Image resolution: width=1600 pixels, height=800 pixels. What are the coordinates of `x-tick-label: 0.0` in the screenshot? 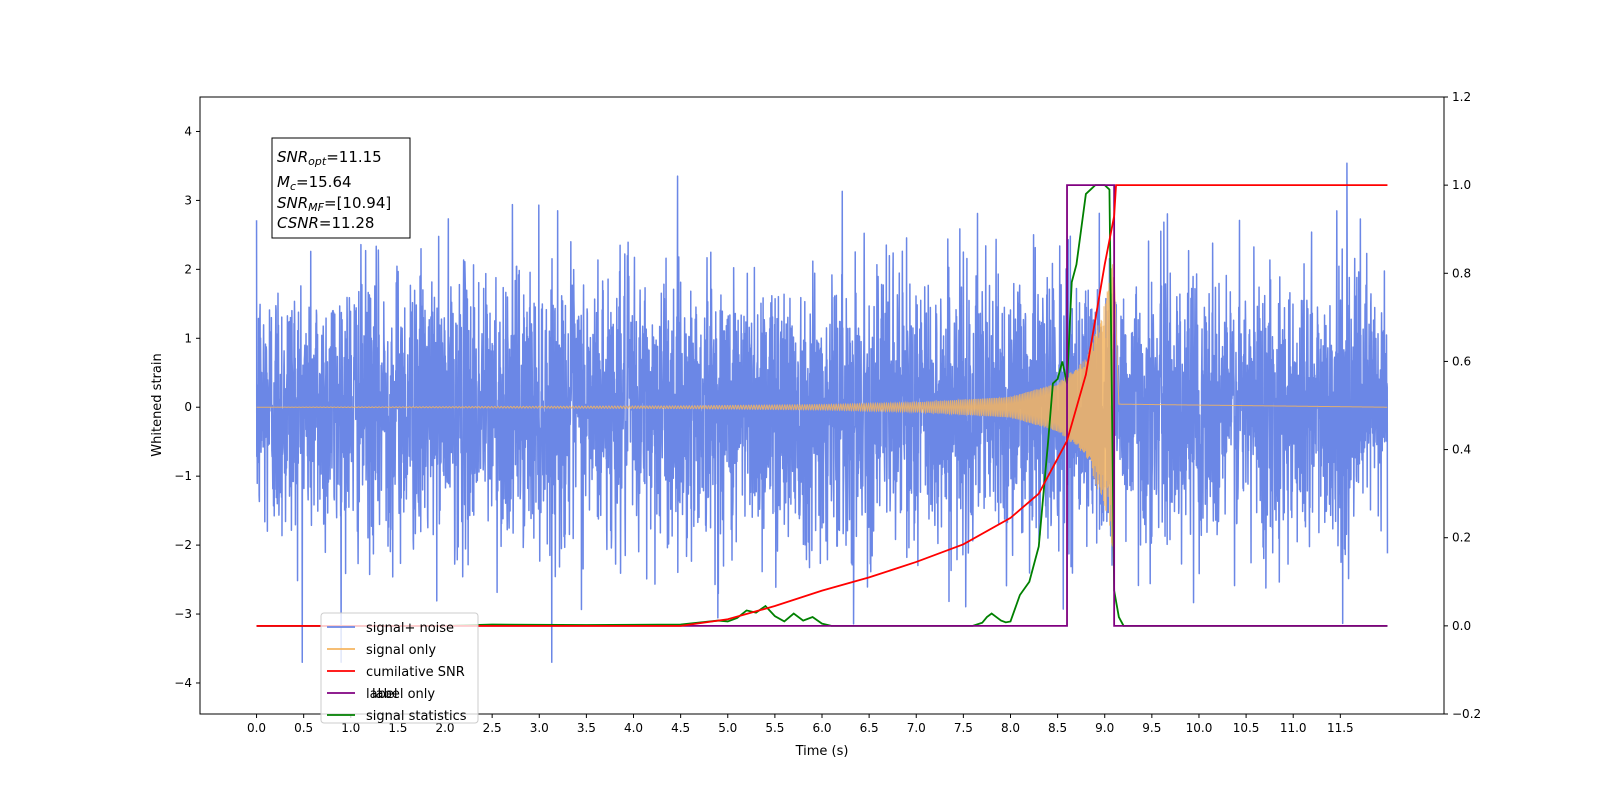 It's located at (256, 728).